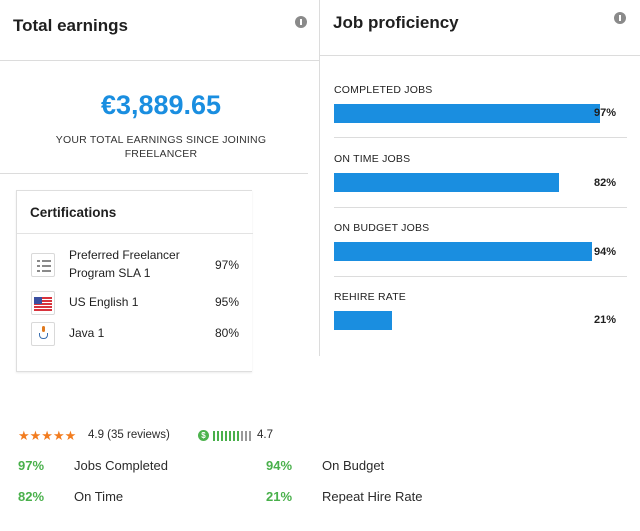 This screenshot has height=531, width=640. I want to click on stat-label: On Time, so click(99, 496).